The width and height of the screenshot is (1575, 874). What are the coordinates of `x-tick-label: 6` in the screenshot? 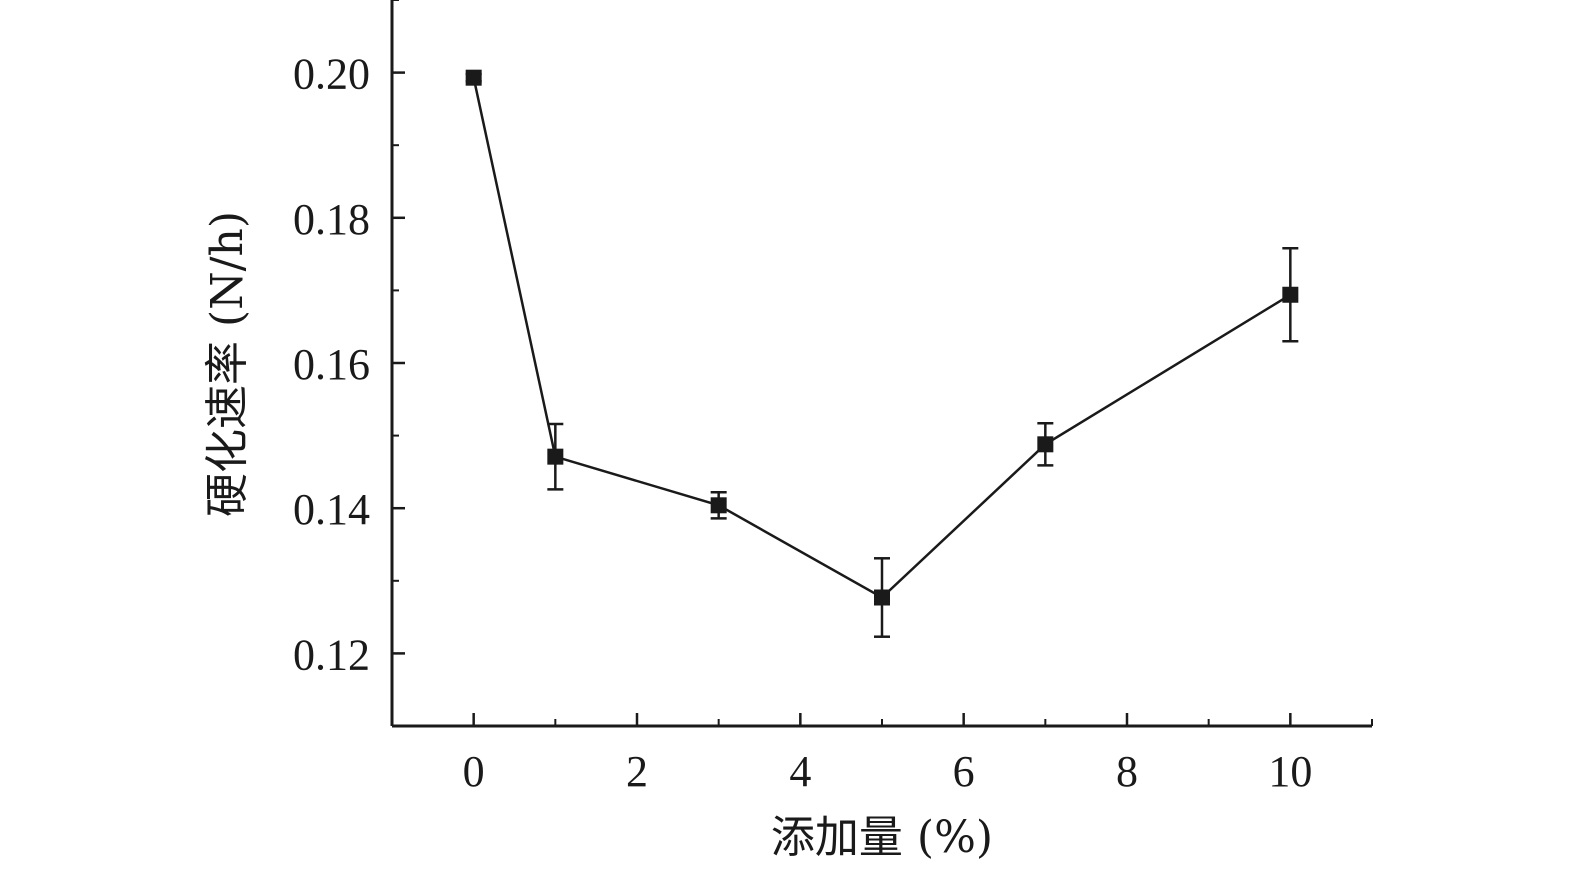 It's located at (964, 771).